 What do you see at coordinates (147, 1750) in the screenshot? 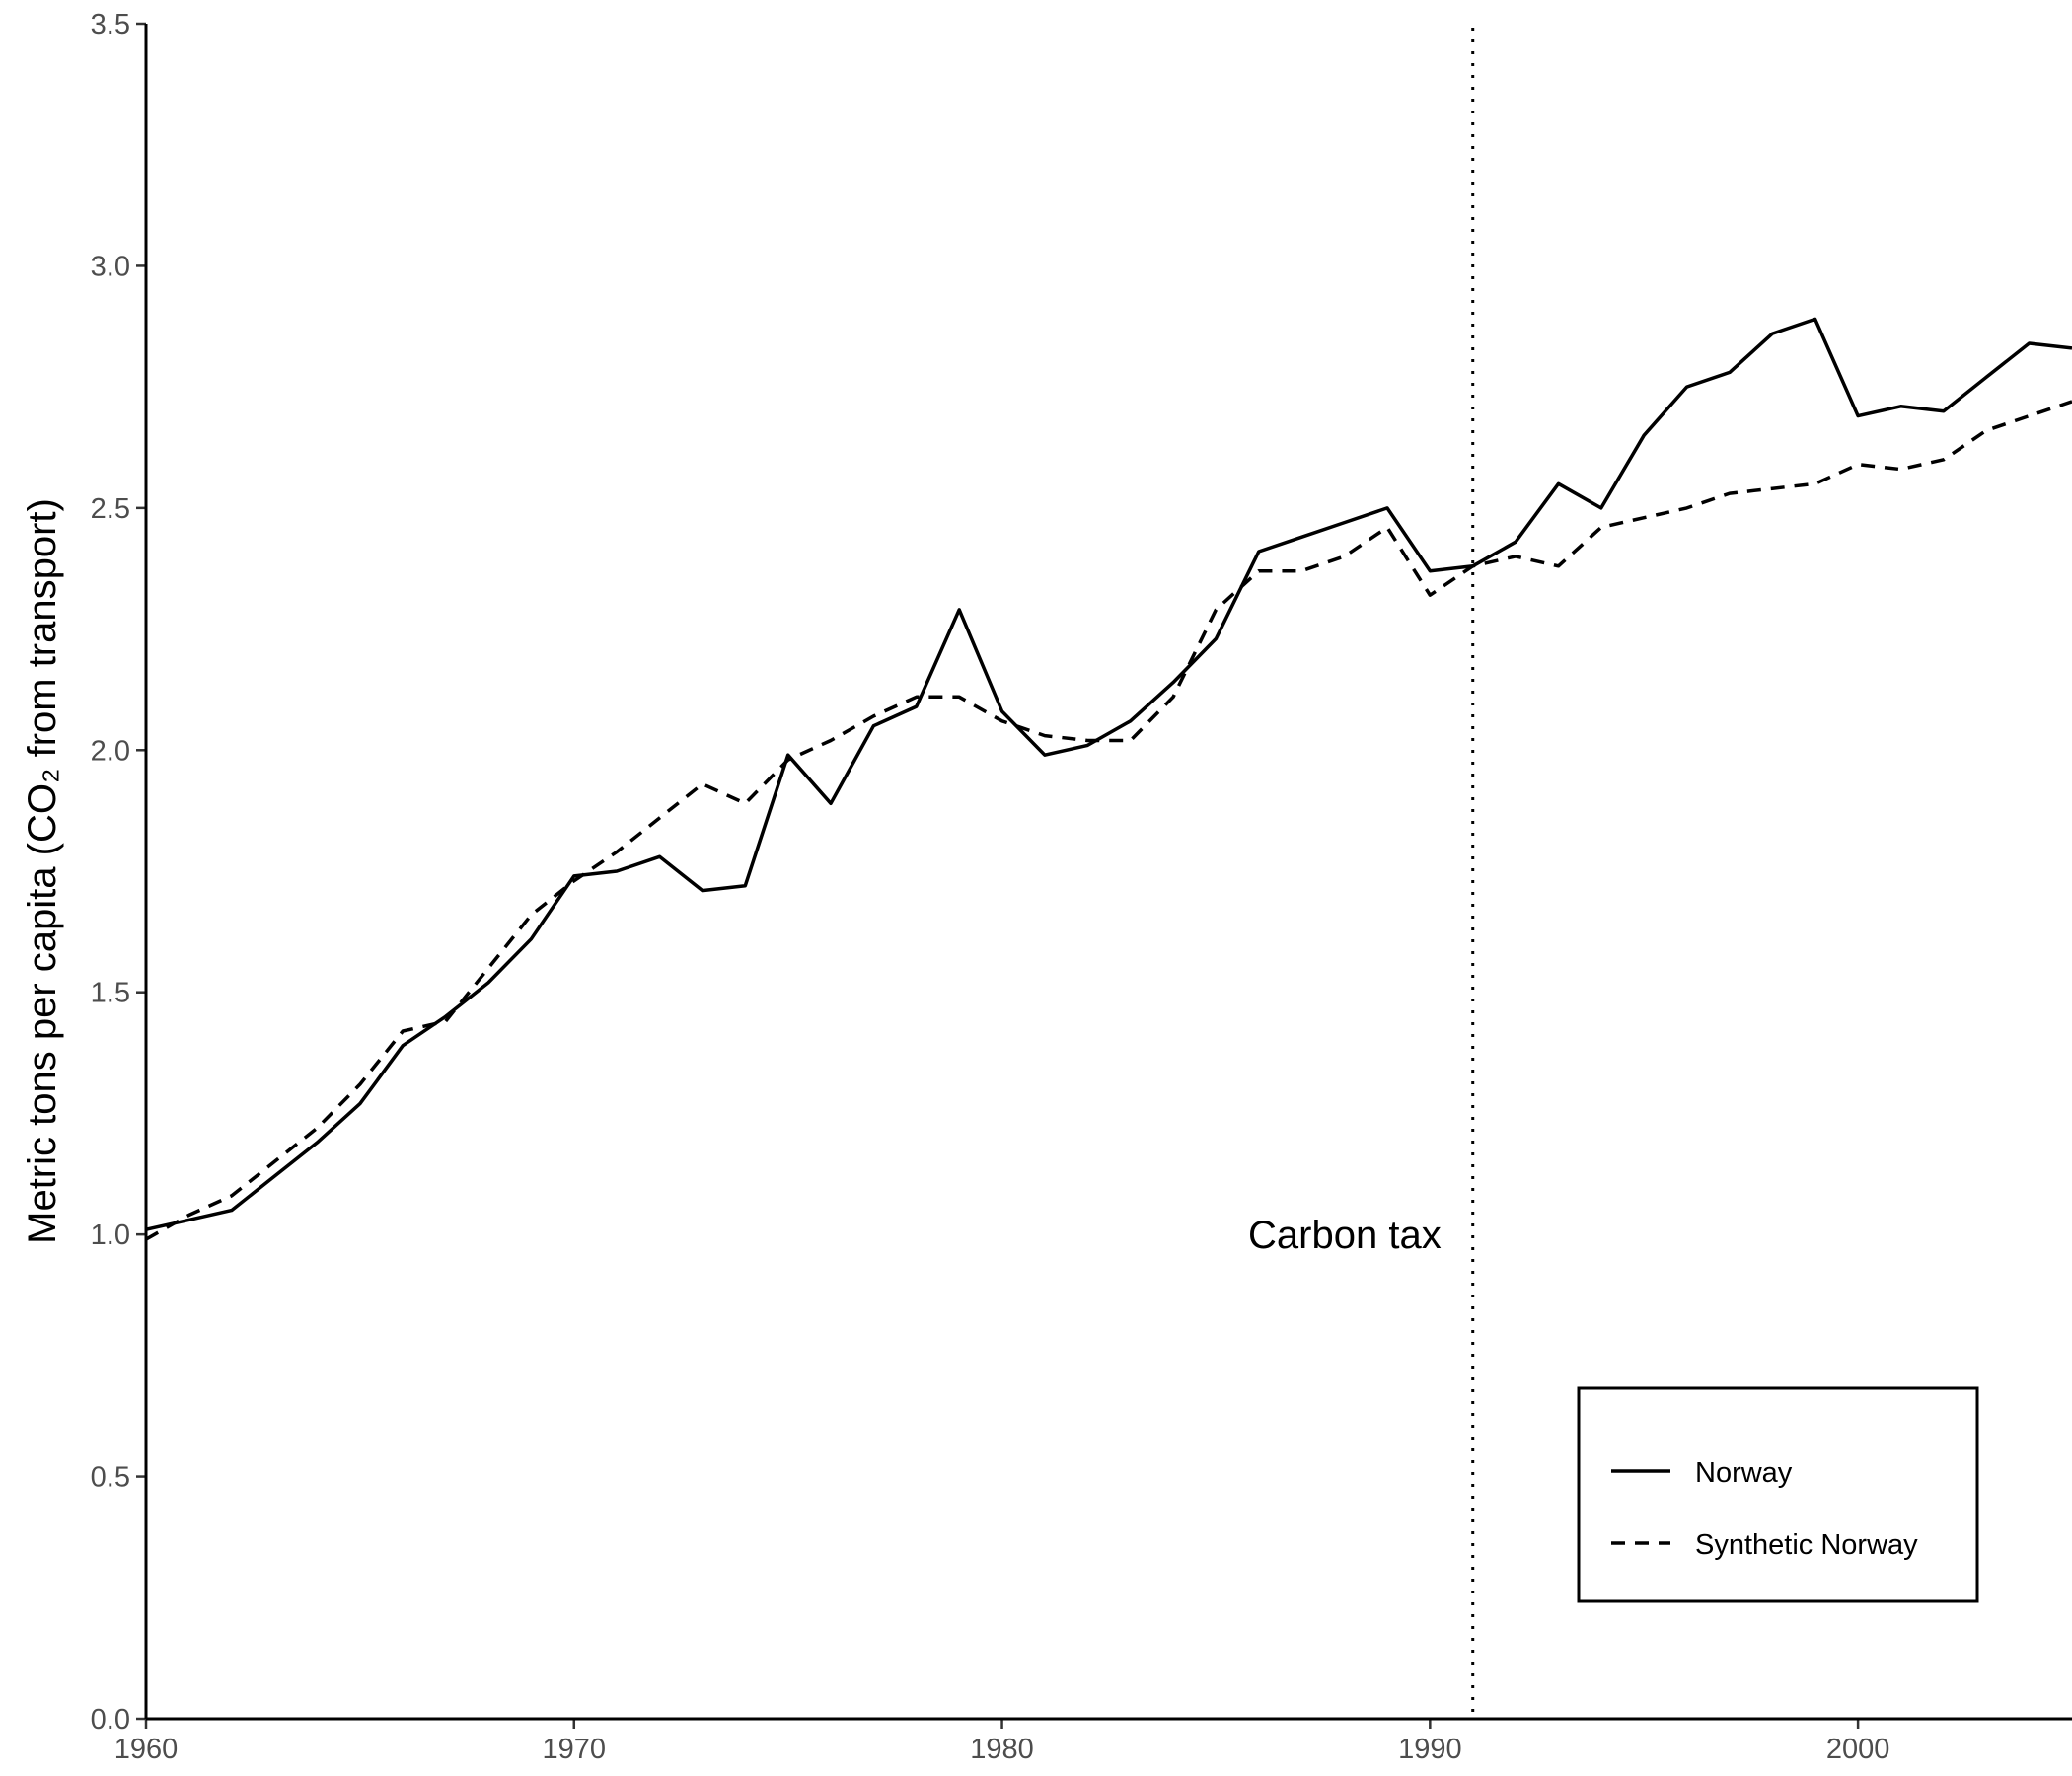
I see `x-tick-label: 1960` at bounding box center [147, 1750].